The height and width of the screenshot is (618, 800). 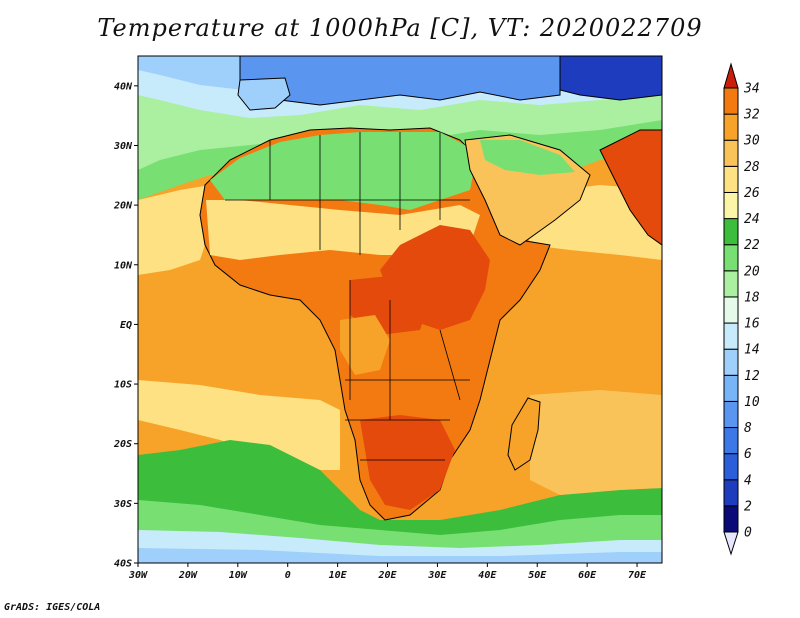 What do you see at coordinates (752, 167) in the screenshot?
I see `colorbar-label: 28` at bounding box center [752, 167].